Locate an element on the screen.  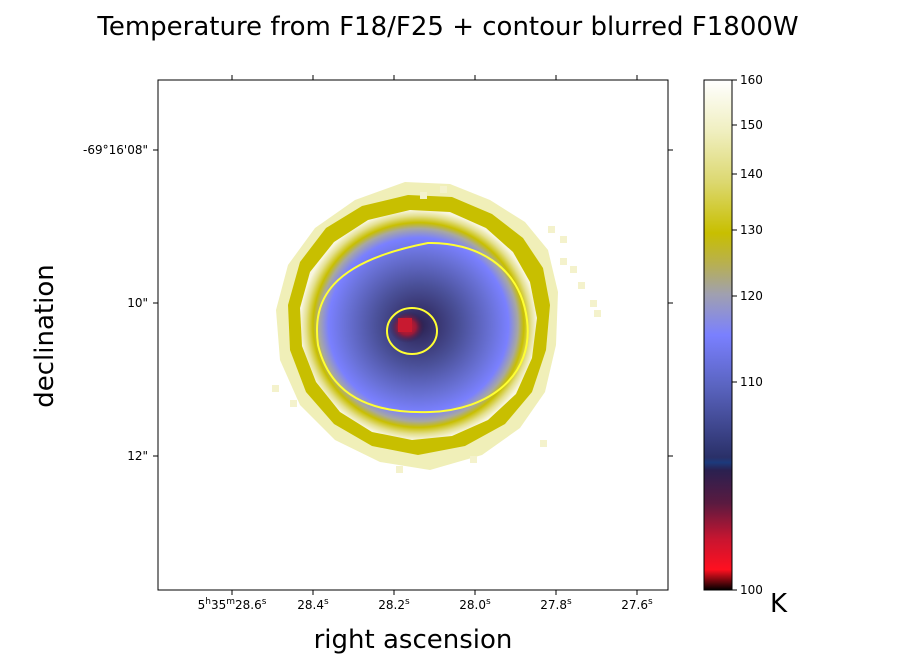
colorbar-tick-label: 100 is located at coordinates (751, 590).